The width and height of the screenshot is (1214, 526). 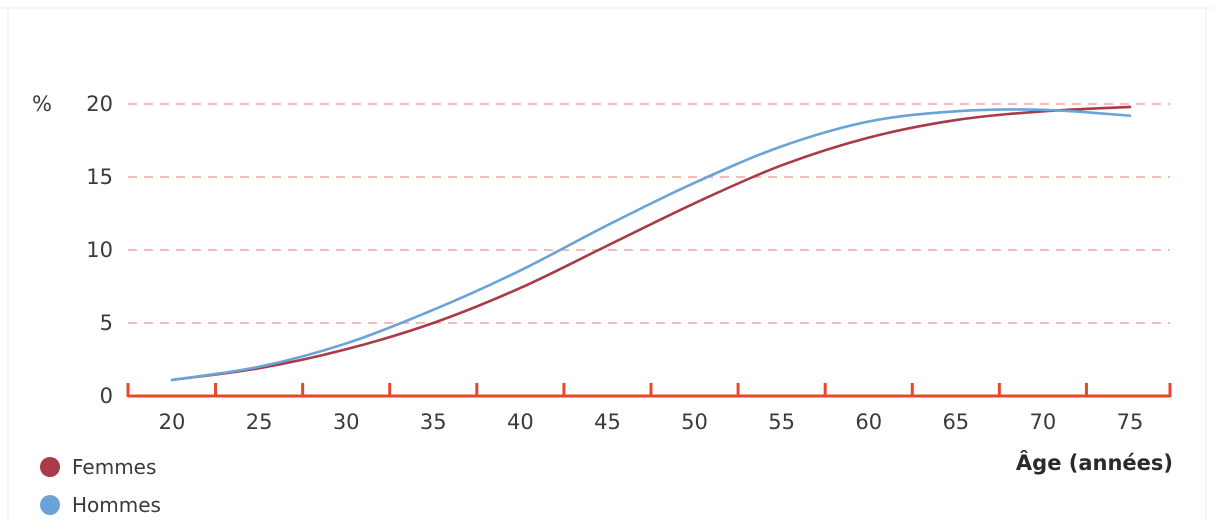 I want to click on y-axis-tick-labels: 0 5 10 15 20, so click(x=99, y=250).